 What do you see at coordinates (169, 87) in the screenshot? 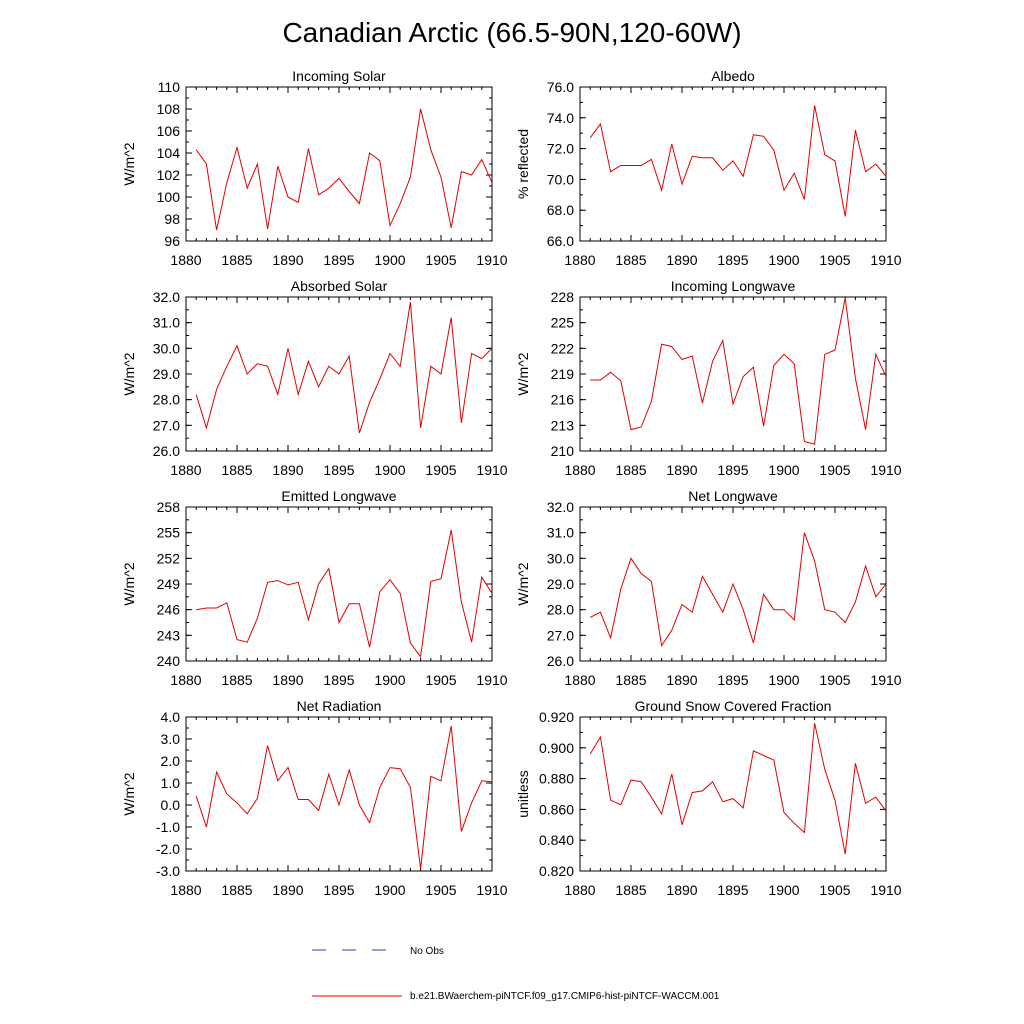
I see `y-tick-label: 110` at bounding box center [169, 87].